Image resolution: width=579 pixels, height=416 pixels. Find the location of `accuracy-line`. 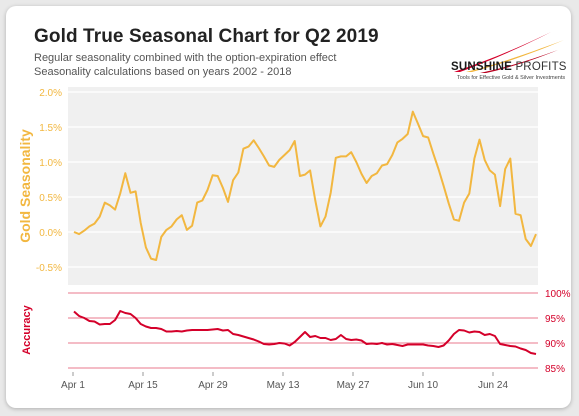

accuracy-line is located at coordinates (305, 332).